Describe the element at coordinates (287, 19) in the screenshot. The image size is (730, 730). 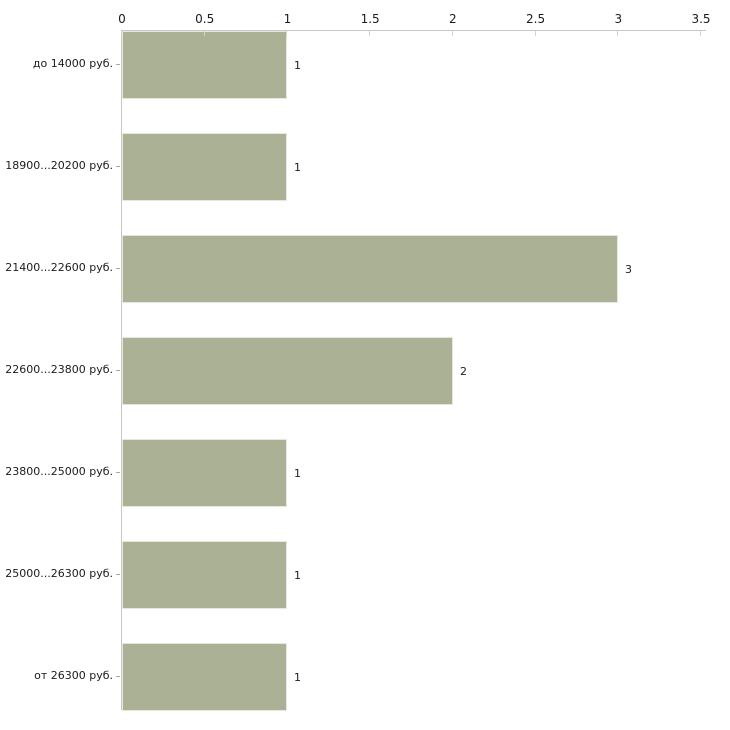
I see `x-axis-tick-label: 1` at that location.